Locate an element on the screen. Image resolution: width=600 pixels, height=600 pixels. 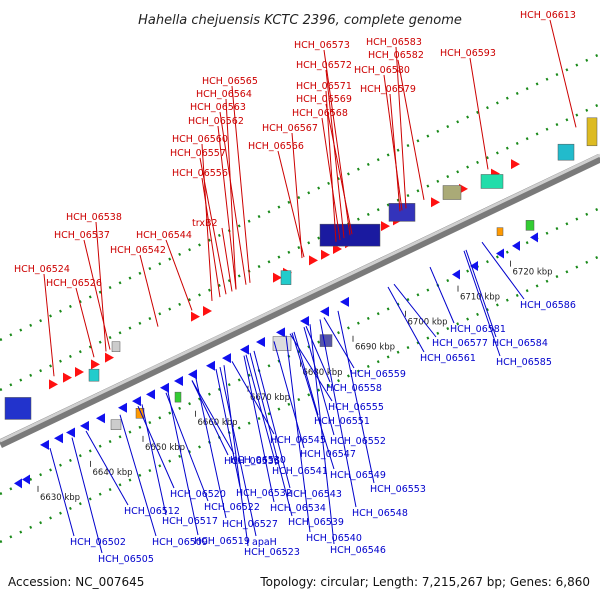
gene-label-hch-06572: HCH_06572 is located at coordinates (324, 65).